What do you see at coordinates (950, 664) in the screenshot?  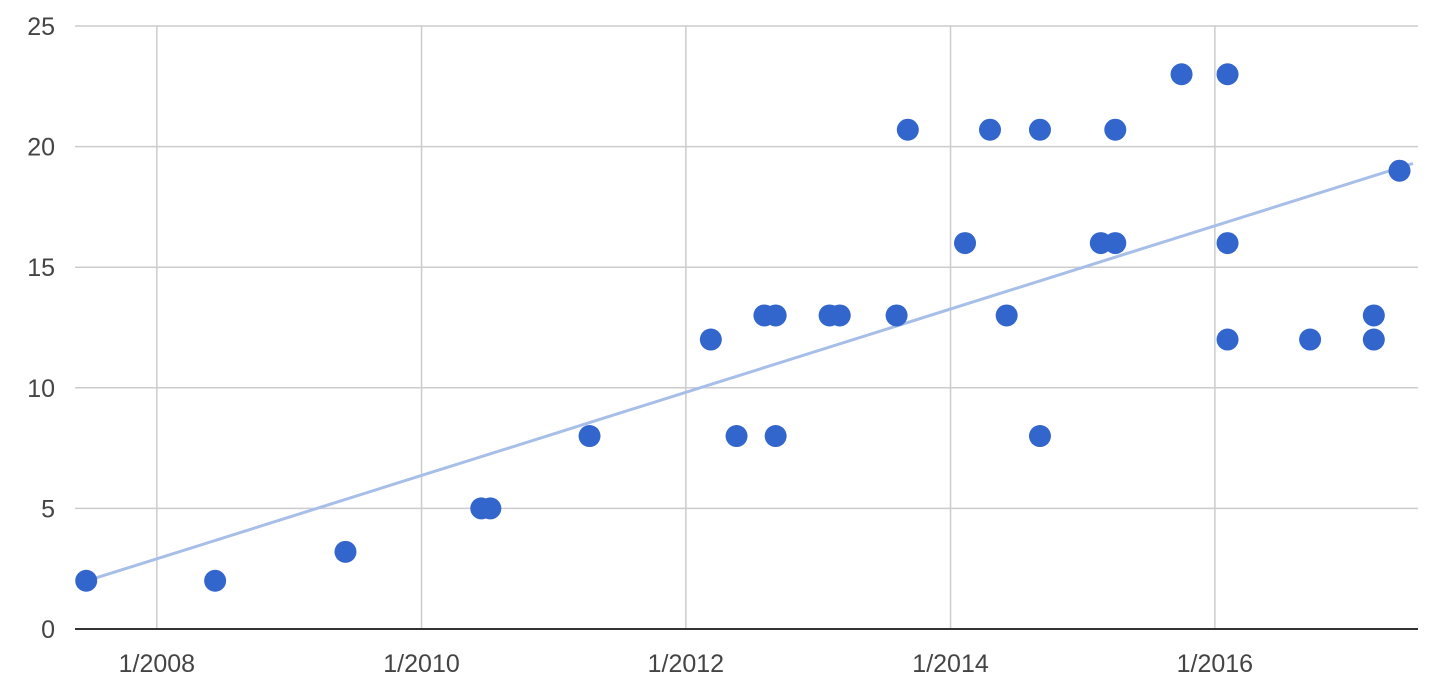 I see `x-tick-label: 1/2014` at bounding box center [950, 664].